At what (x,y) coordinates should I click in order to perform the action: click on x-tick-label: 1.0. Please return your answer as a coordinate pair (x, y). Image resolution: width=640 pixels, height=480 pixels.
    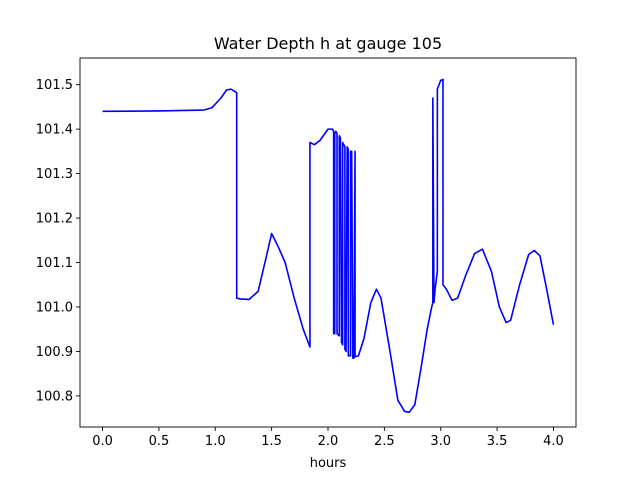
    Looking at the image, I should click on (215, 441).